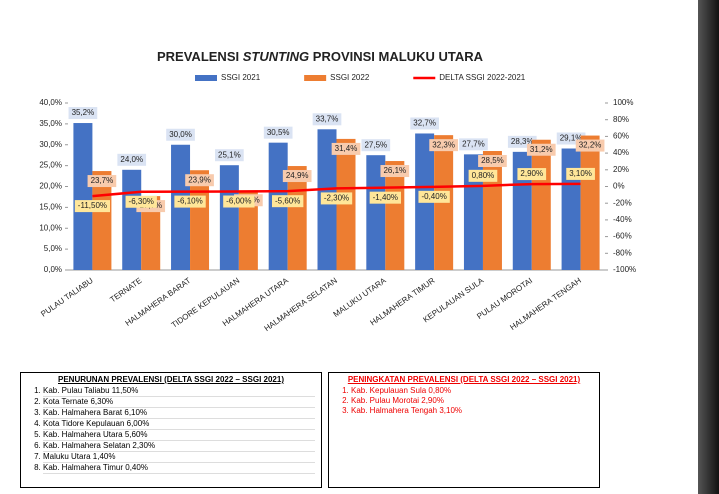 The width and height of the screenshot is (719, 494). I want to click on y-tick-label: 10,0%, so click(50, 227).